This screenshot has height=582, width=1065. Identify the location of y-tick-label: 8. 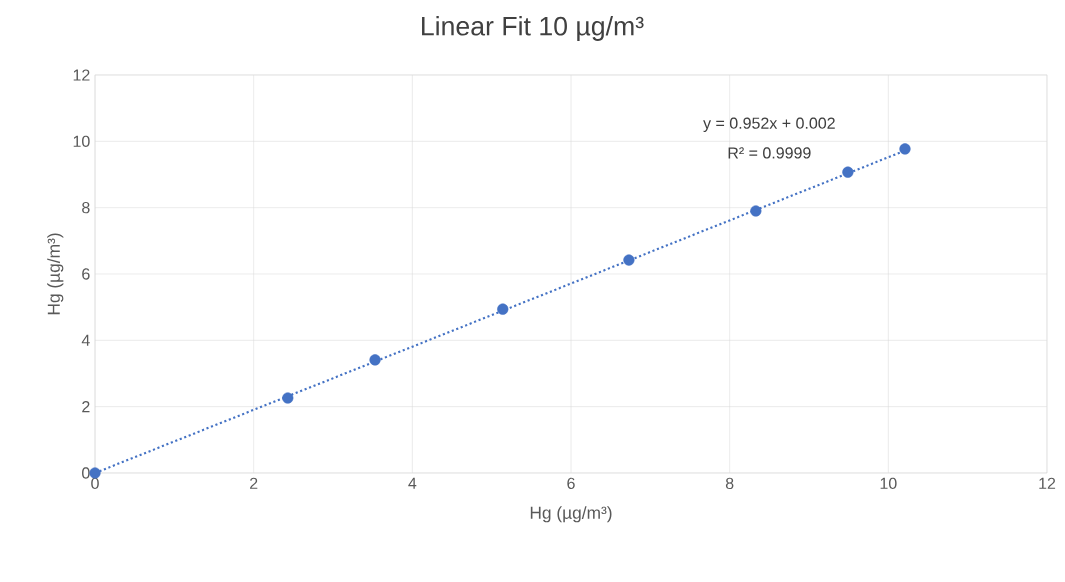
(86, 208).